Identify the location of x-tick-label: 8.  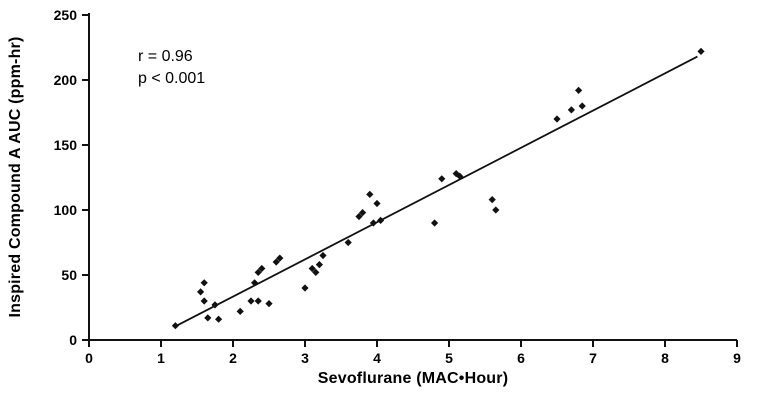
(665, 358).